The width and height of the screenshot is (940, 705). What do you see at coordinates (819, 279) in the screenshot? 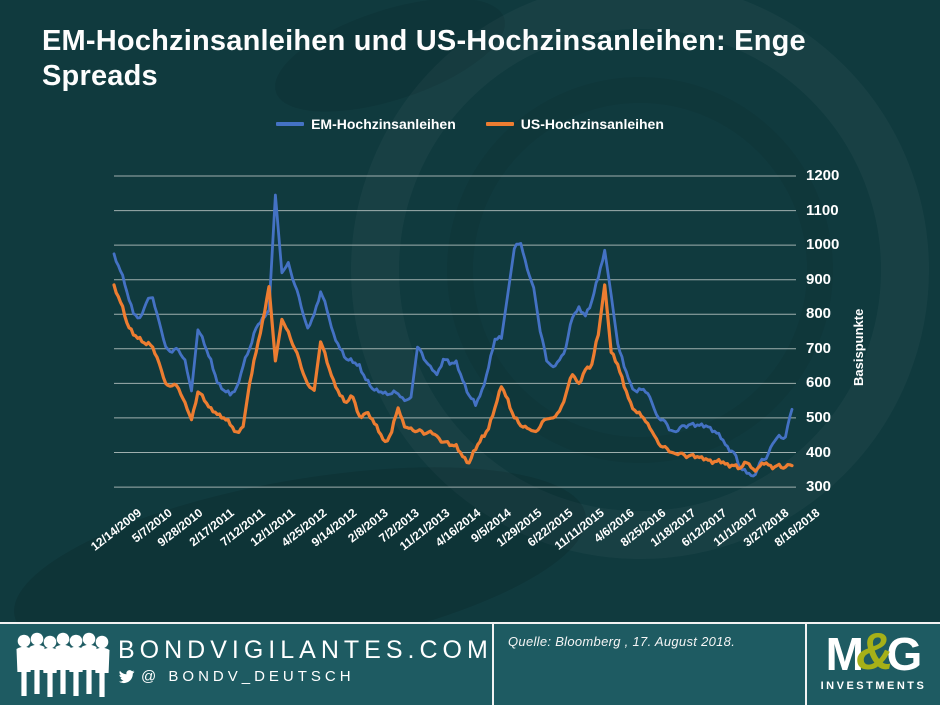
I see `y-tick-label: 900` at bounding box center [819, 279].